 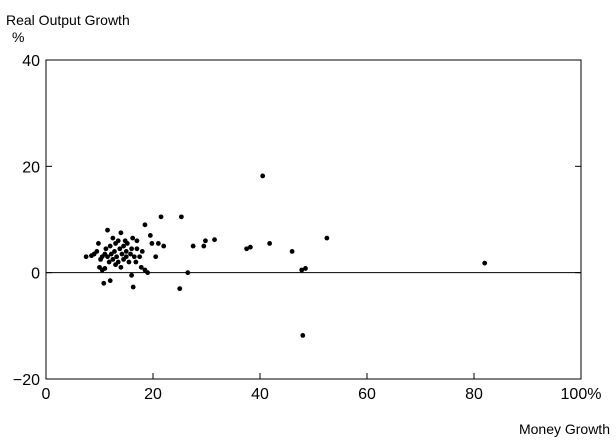 I want to click on y-tick-label: −20, so click(x=26, y=380).